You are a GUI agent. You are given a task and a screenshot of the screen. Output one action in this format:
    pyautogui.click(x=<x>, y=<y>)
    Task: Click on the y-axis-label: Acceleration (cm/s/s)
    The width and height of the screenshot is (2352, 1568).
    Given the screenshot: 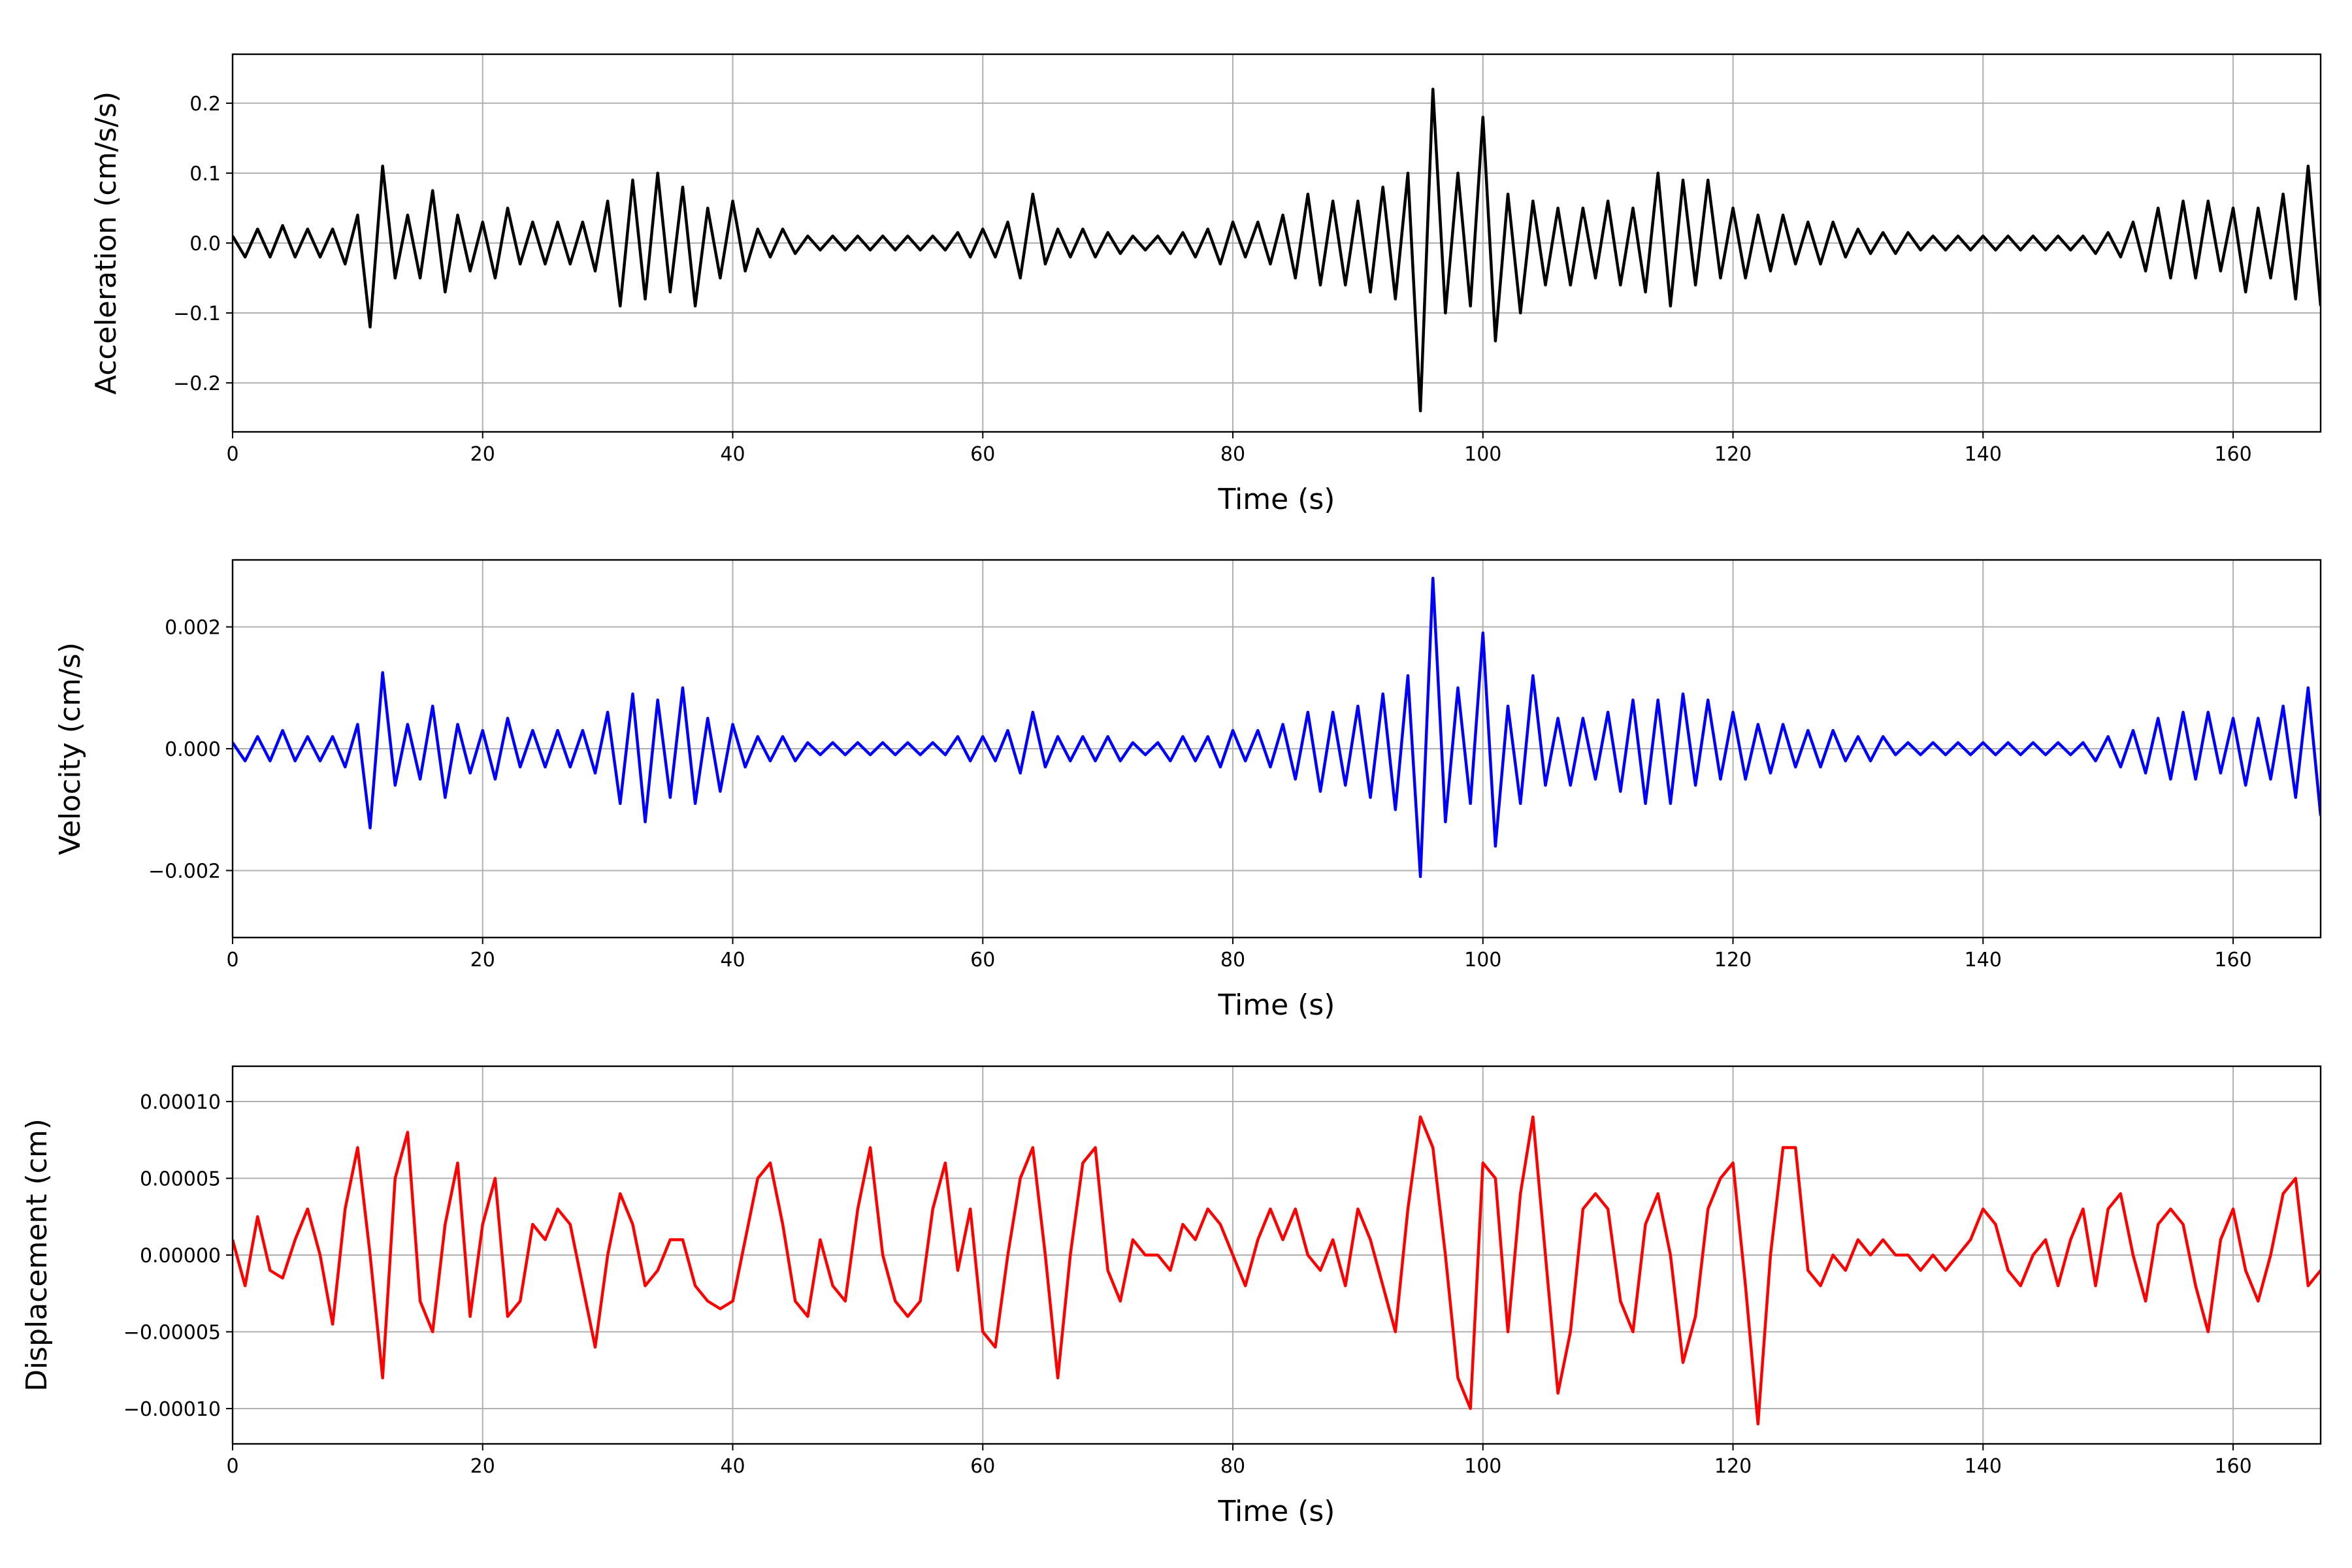 What is the action you would take?
    pyautogui.click(x=106, y=243)
    